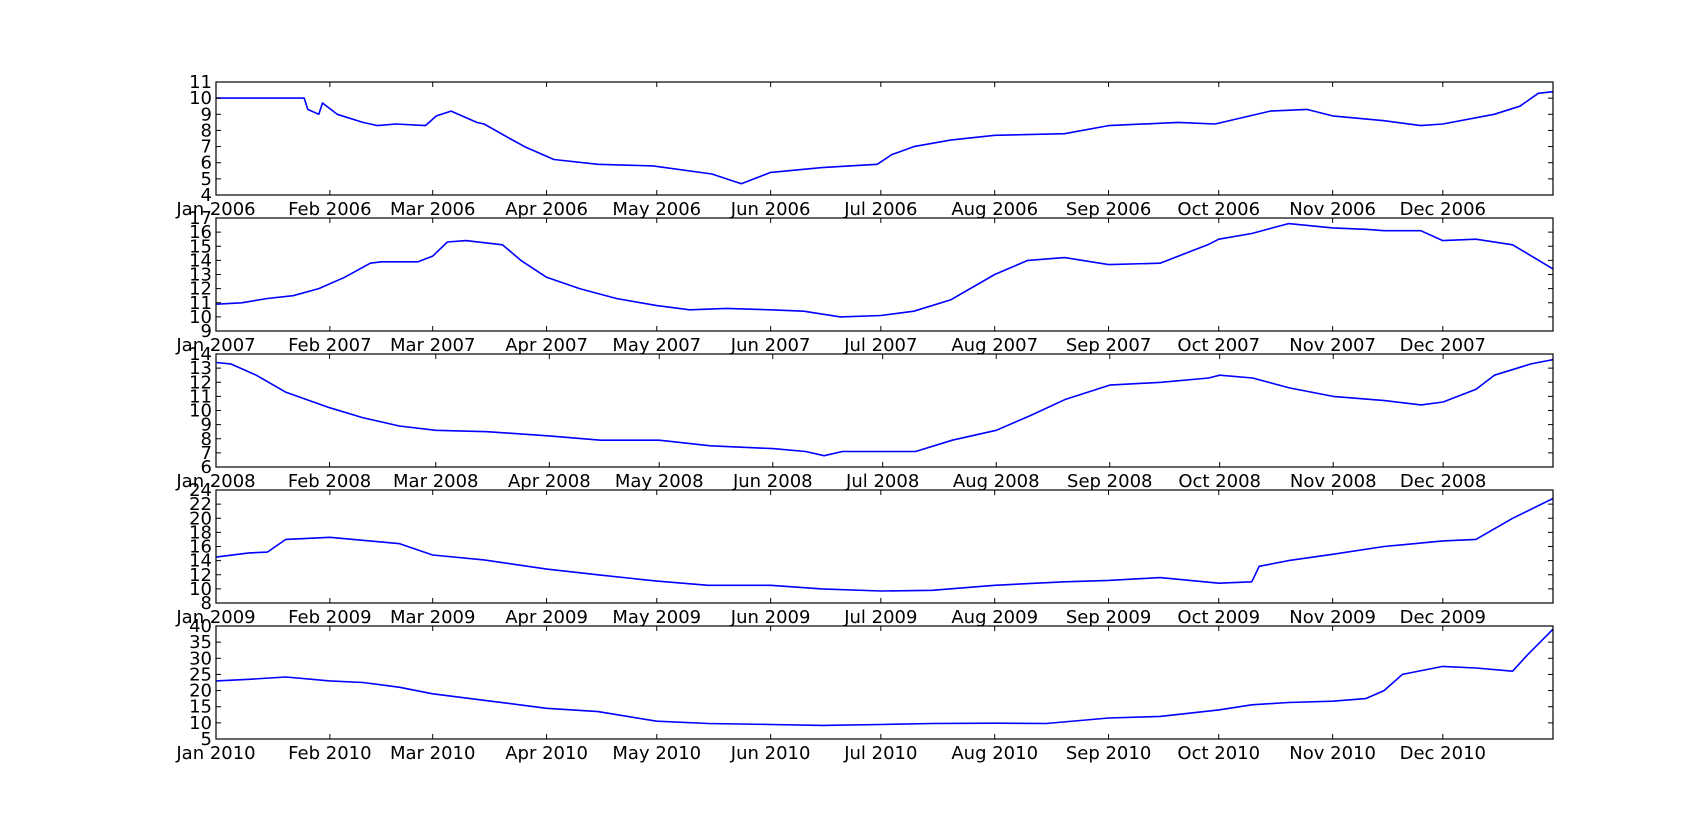  Describe the element at coordinates (433, 345) in the screenshot. I see `x-tick-label: Mar 2007` at that location.